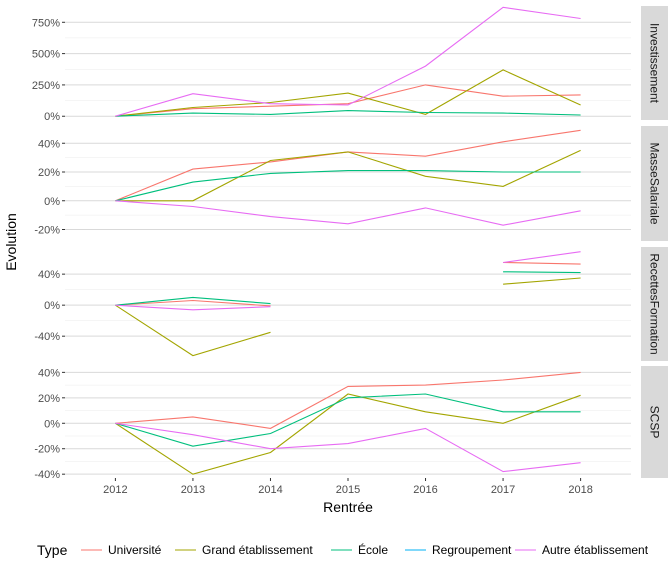  Describe the element at coordinates (472, 550) in the screenshot. I see `legend-label: Regroupement` at that location.